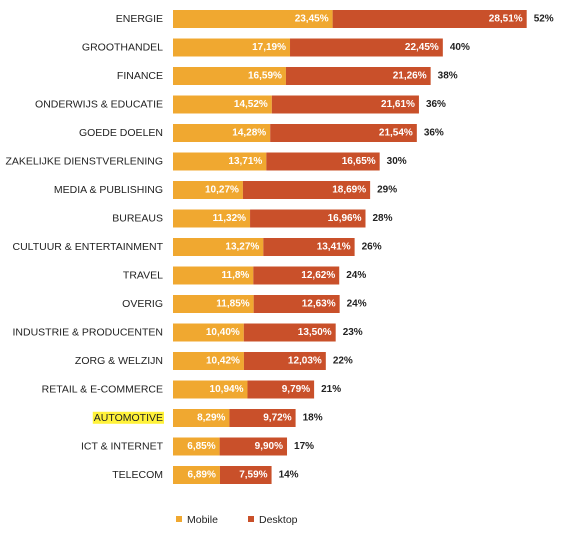  I want to click on category-label: OVERIG, so click(142, 304).